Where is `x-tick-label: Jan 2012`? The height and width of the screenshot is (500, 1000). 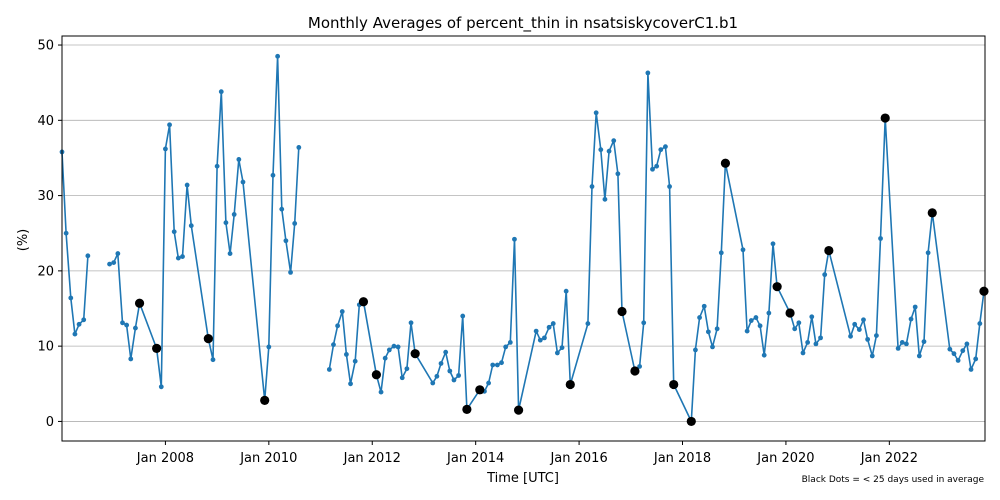 x-tick-label: Jan 2012 is located at coordinates (372, 458).